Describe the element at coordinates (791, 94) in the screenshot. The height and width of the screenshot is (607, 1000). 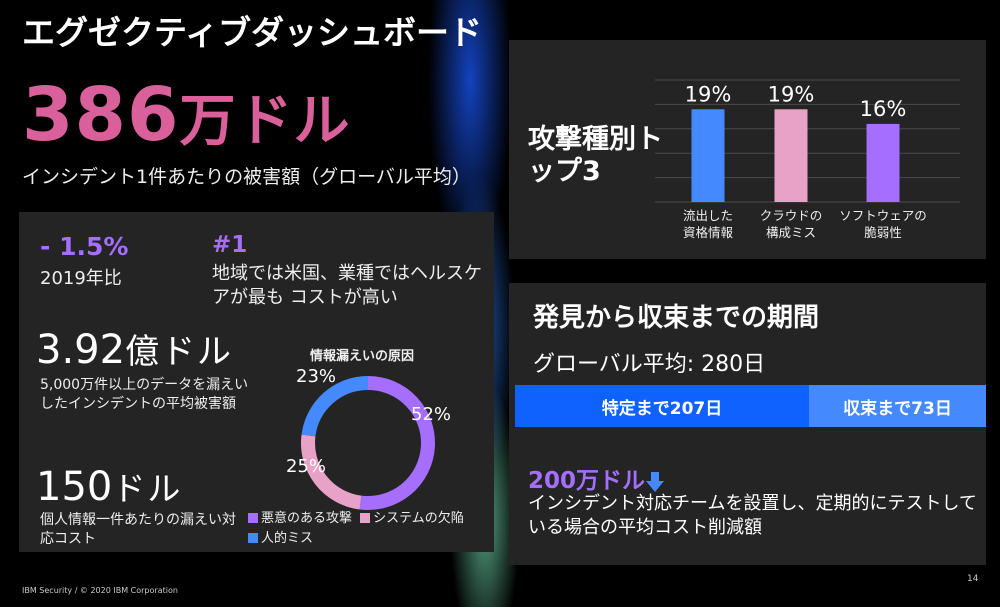
I see `bar-value-label-1: 19%` at that location.